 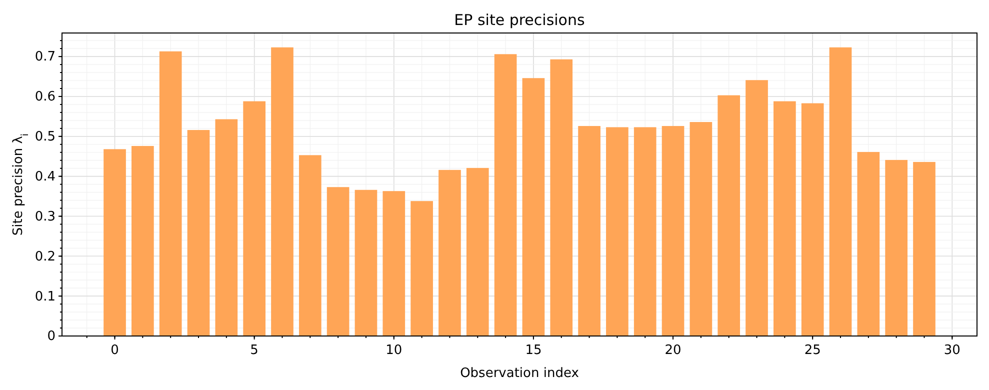 What do you see at coordinates (45, 176) in the screenshot?
I see `y-tick-label: 0.4` at bounding box center [45, 176].